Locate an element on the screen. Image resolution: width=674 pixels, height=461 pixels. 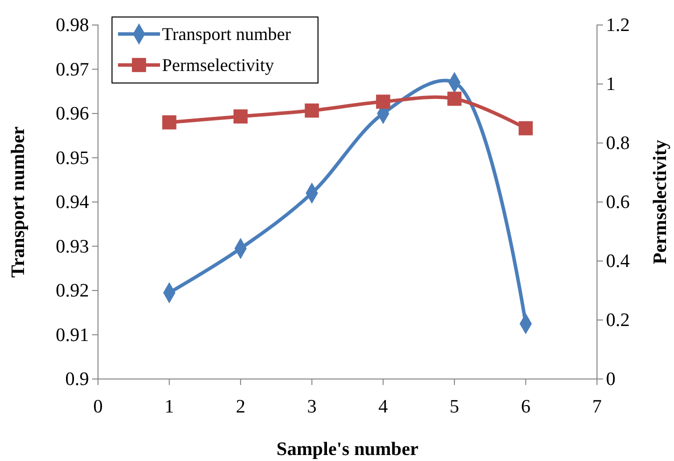
y2-tick-label: 0.4 is located at coordinates (618, 261).